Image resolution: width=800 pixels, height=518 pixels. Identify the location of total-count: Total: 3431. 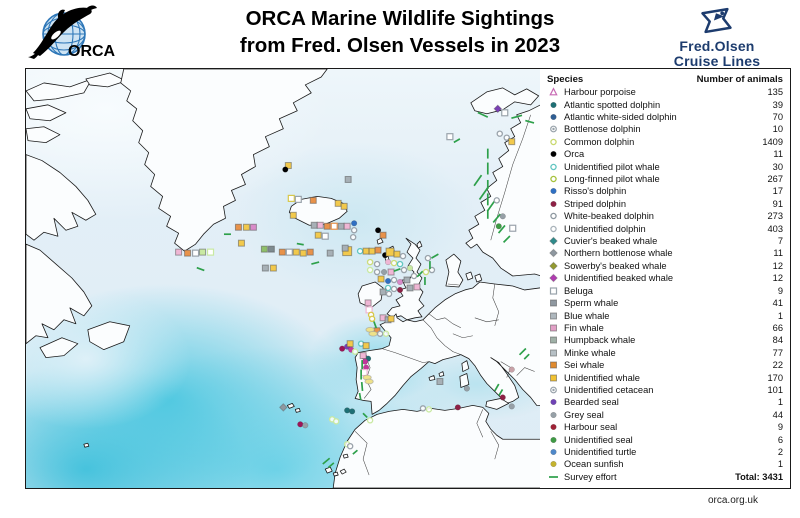
(759, 476).